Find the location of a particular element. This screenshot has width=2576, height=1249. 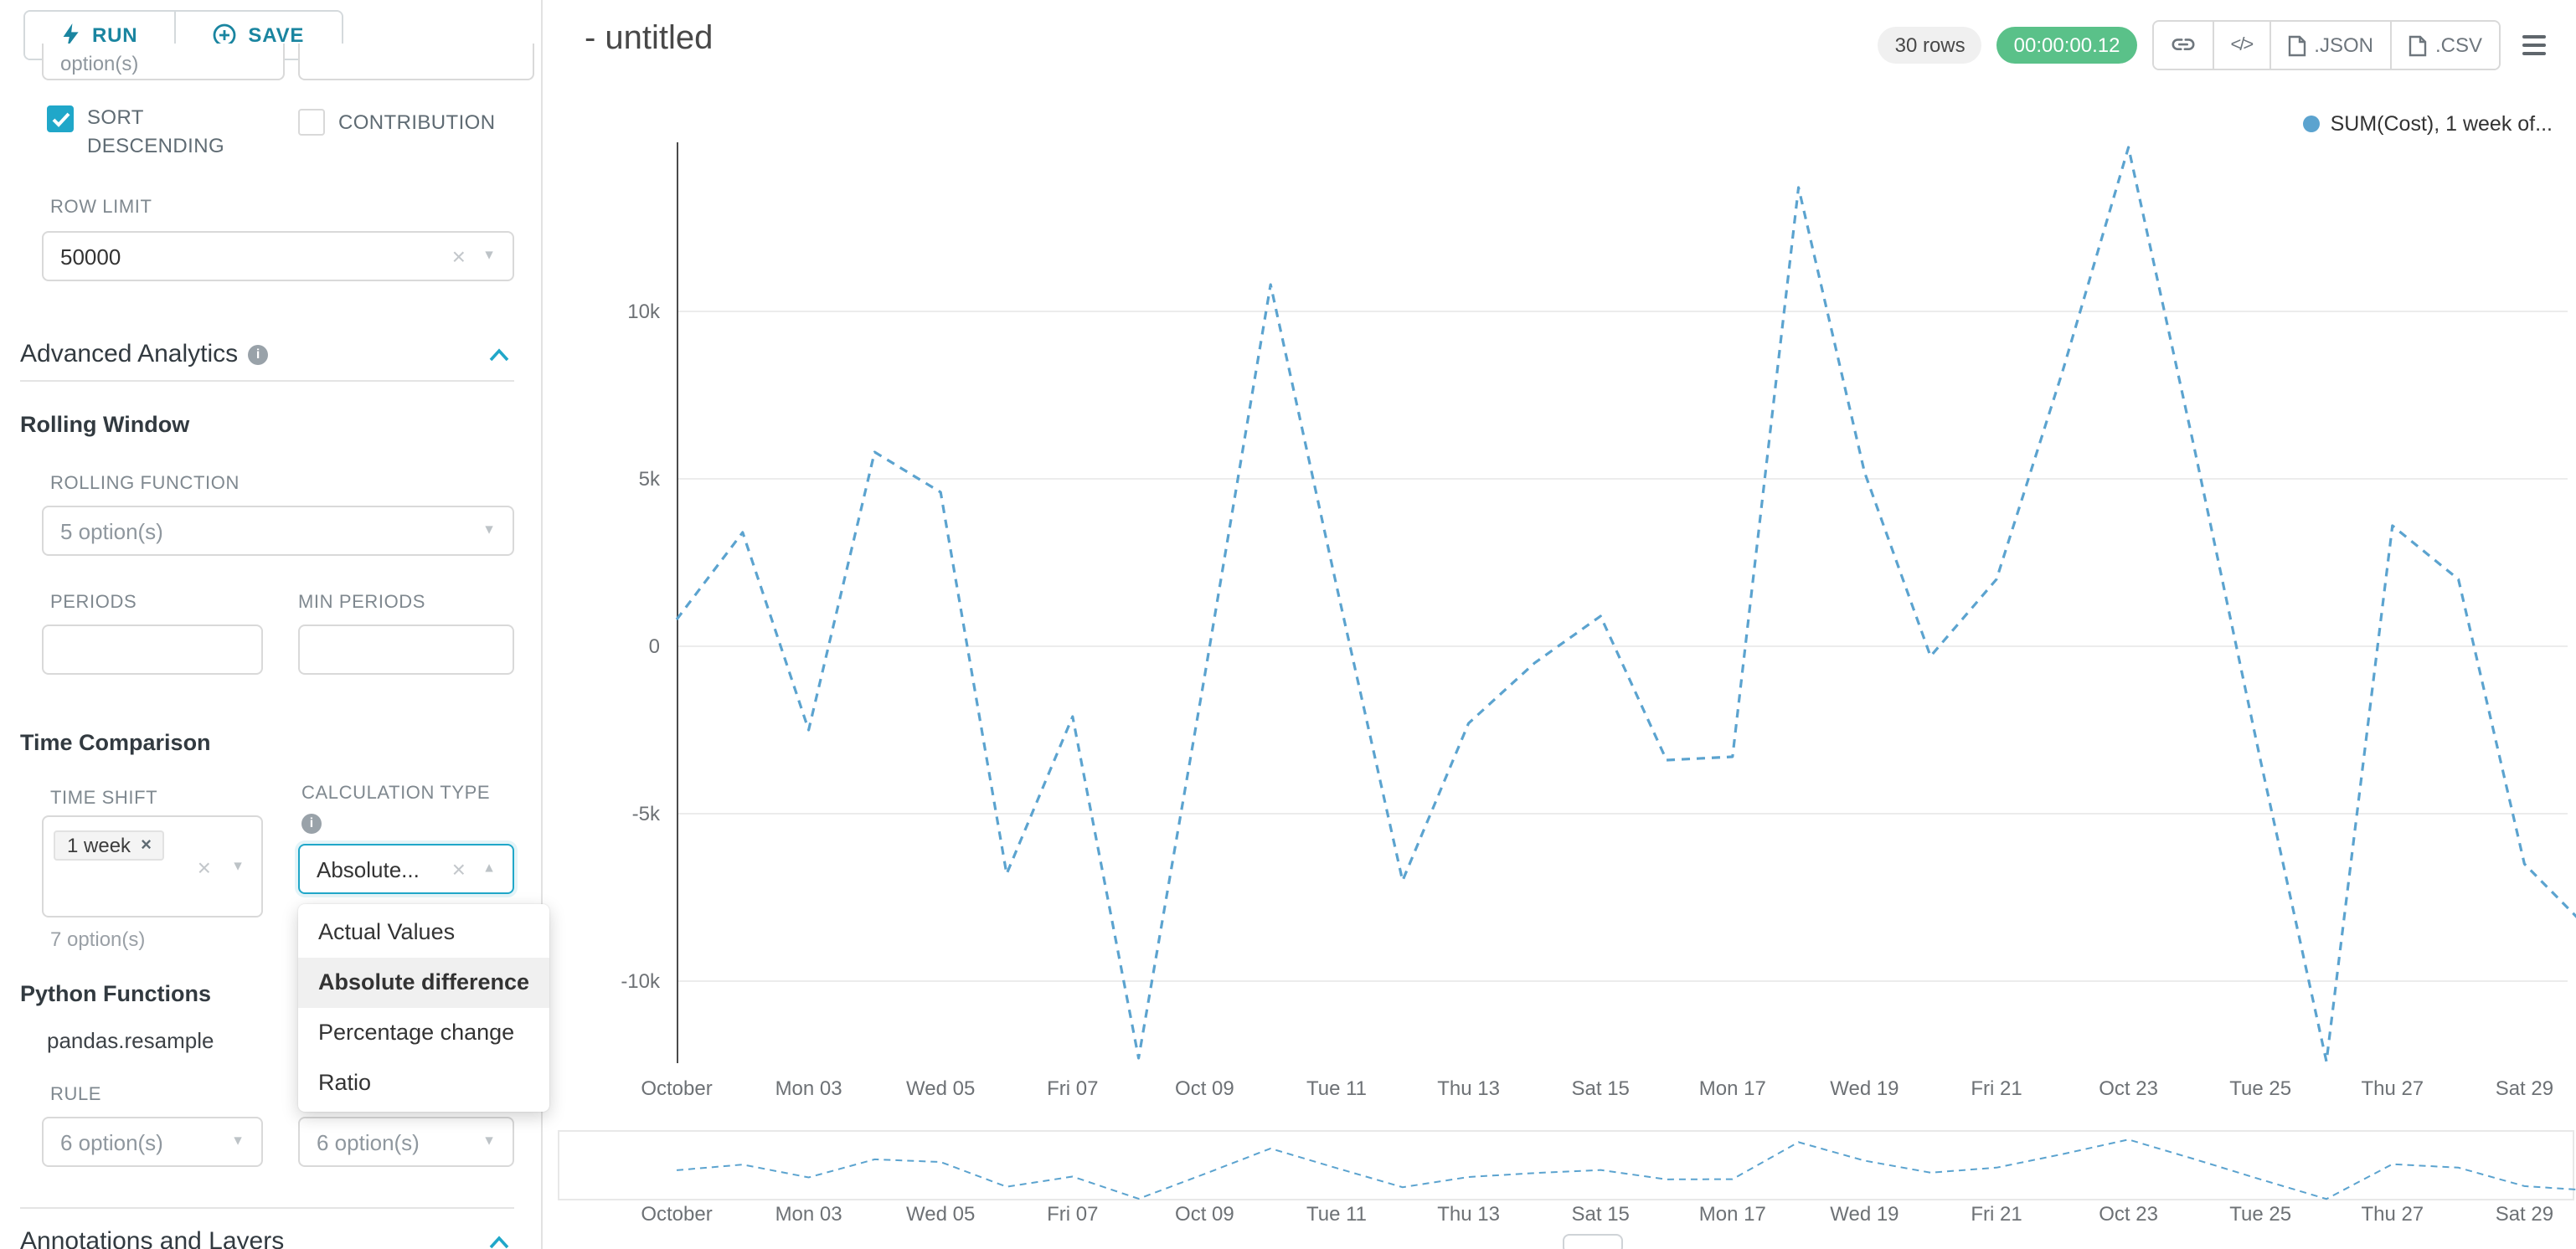

time-shift-select: 1 week × × ▼ is located at coordinates (152, 866).